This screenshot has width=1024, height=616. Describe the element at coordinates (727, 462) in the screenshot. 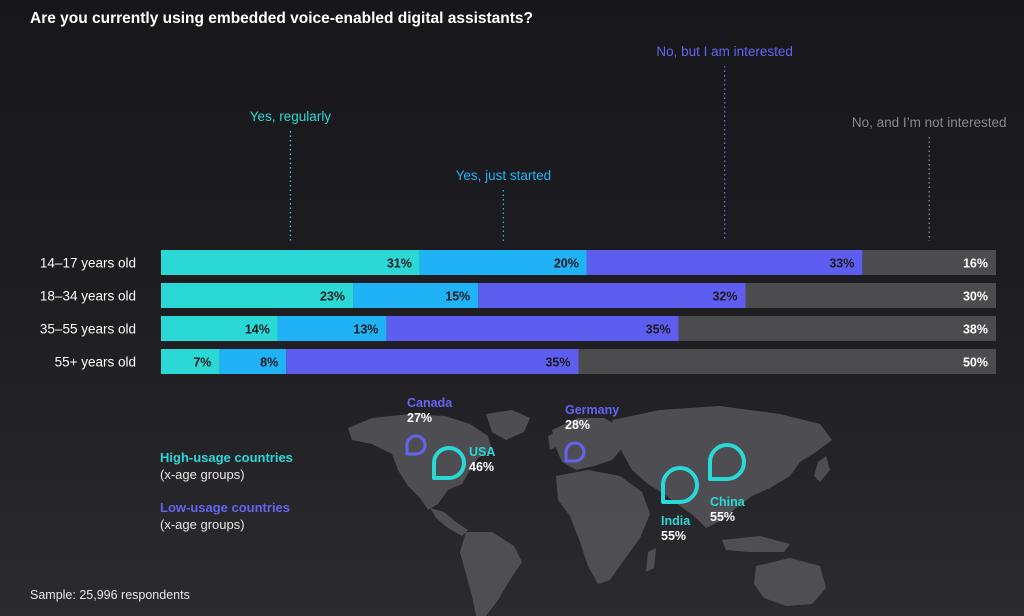

I see `map-pin-china-icon` at that location.